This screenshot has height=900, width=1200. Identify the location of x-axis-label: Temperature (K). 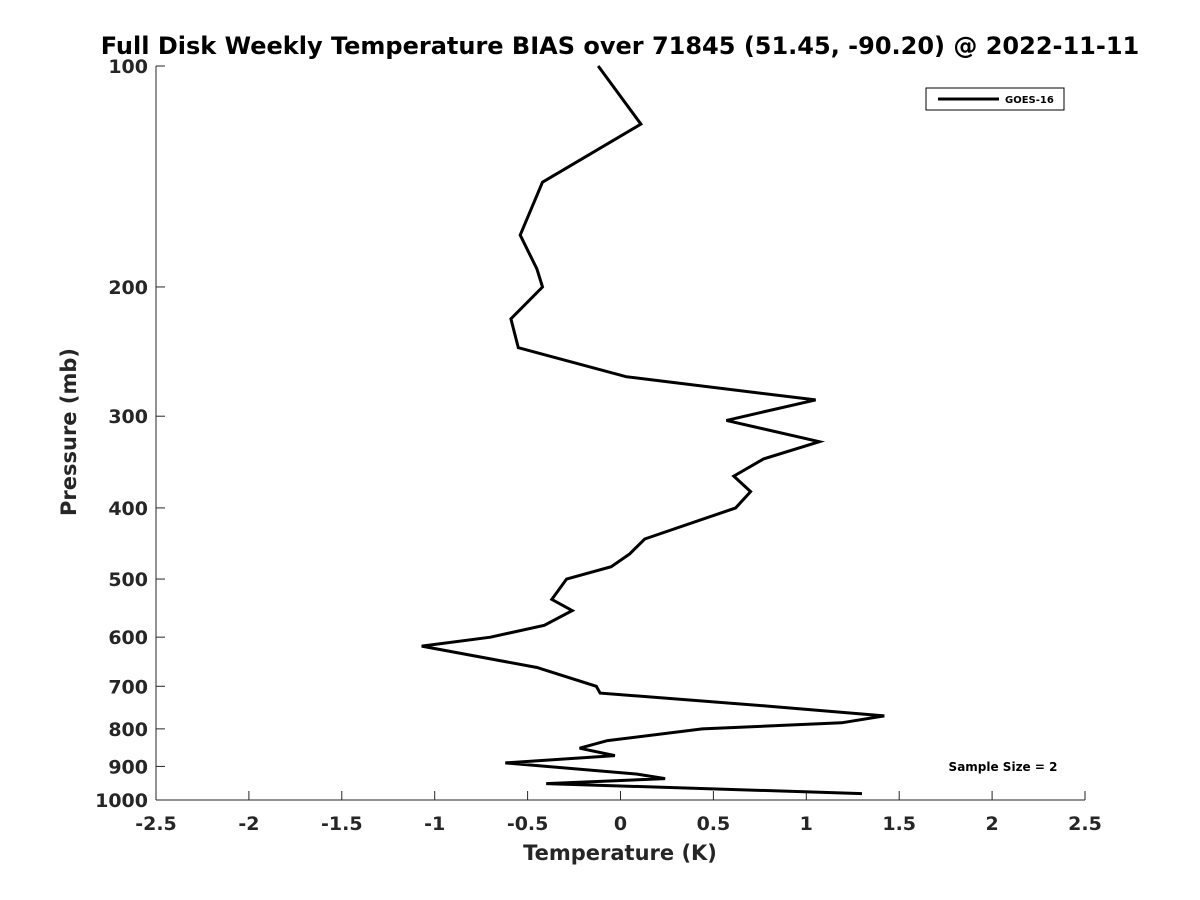
(620, 853).